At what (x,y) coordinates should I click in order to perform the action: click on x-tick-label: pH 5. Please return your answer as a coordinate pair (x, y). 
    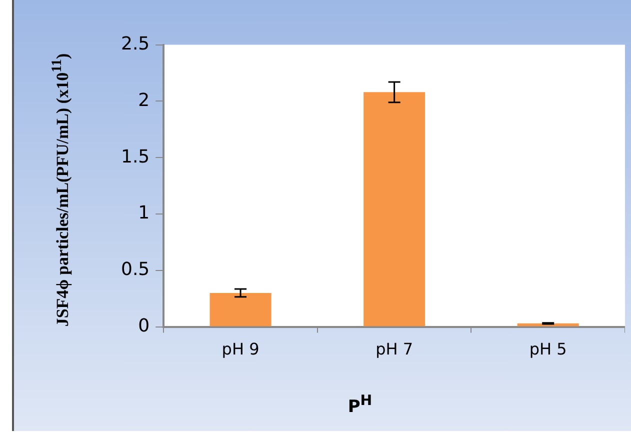
    Looking at the image, I should click on (548, 349).